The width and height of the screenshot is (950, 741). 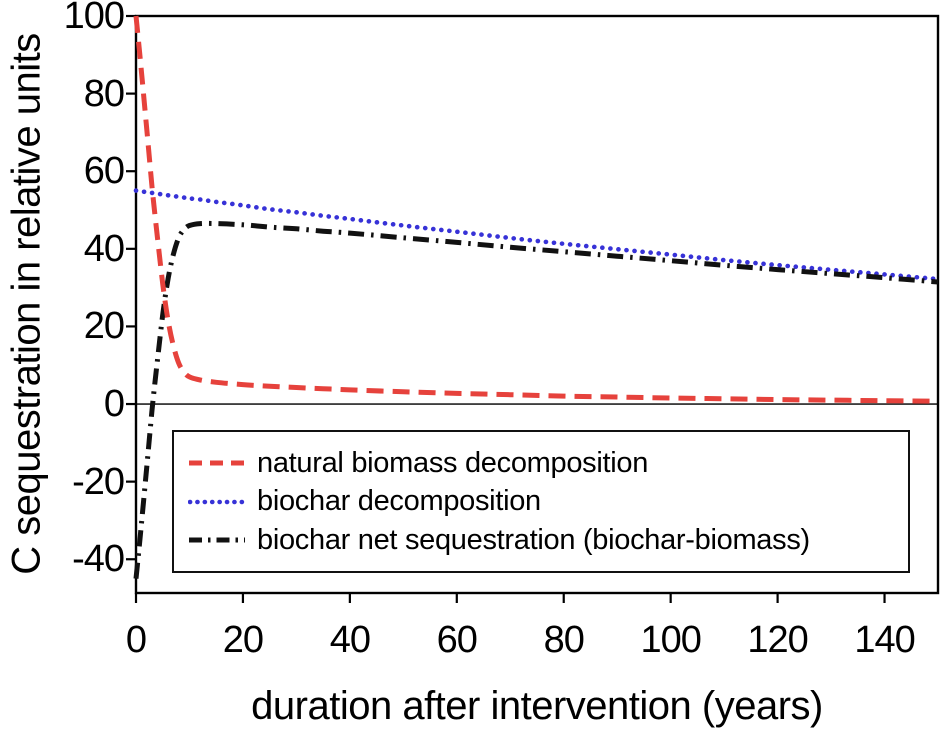 I want to click on y-tick-label: 100, so click(x=94, y=18).